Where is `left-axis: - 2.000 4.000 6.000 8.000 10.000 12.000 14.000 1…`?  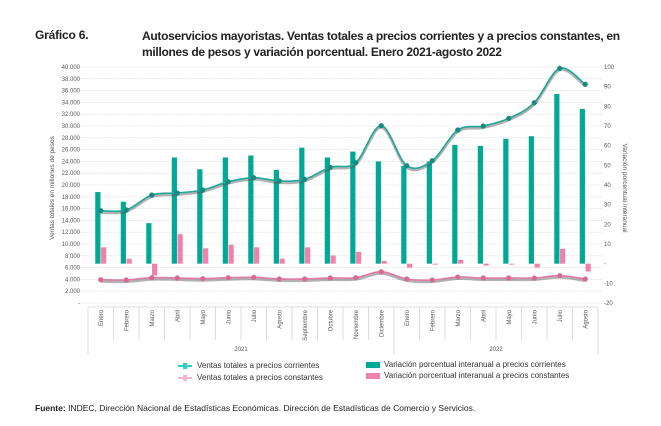 left-axis: - 2.000 4.000 6.000 8.000 10.000 12.000 14.000 1… is located at coordinates (71, 186).